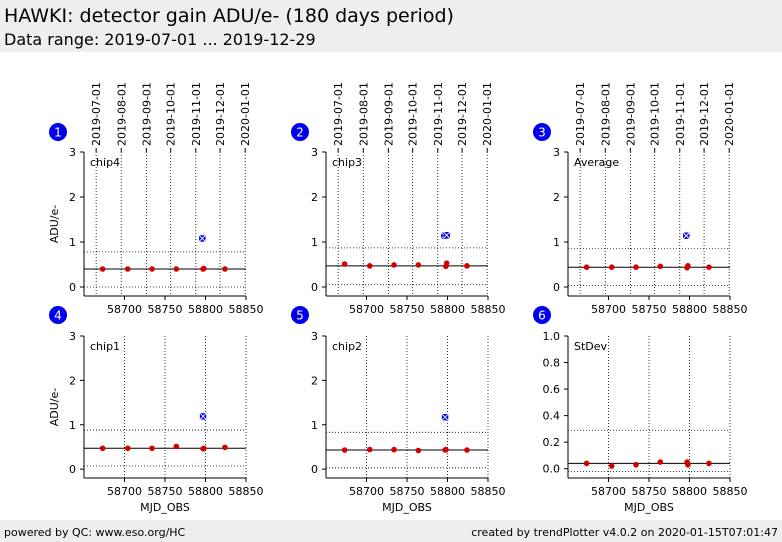 The width and height of the screenshot is (782, 542). Describe the element at coordinates (552, 363) in the screenshot. I see `y-tick-label: 0.8` at that location.